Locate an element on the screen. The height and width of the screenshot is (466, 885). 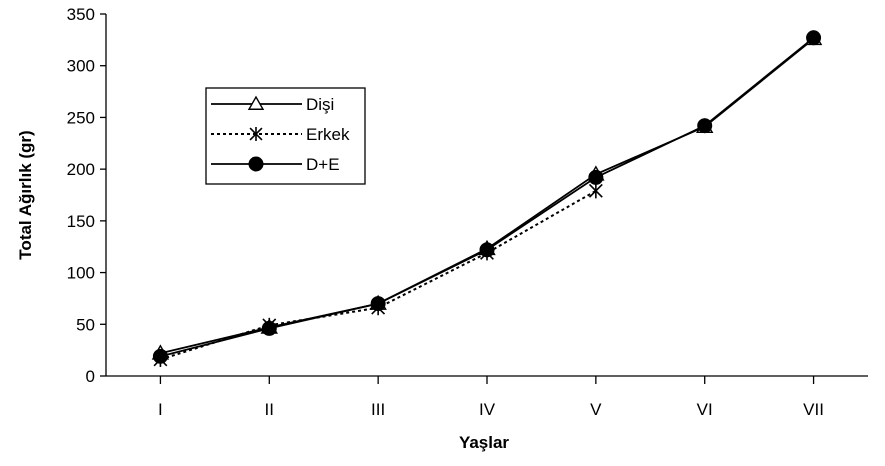
y-tick-label: 300 is located at coordinates (81, 66).